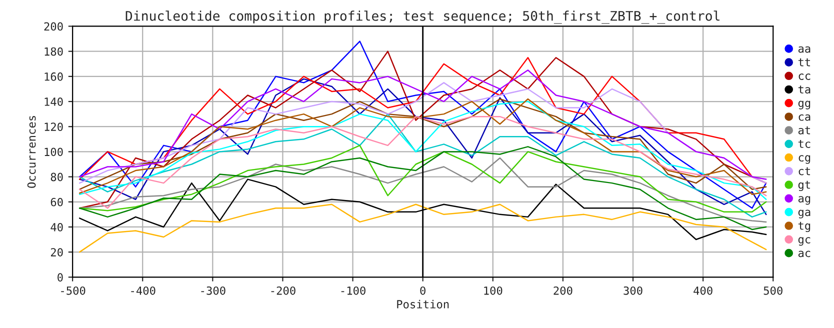 The height and width of the screenshot is (328, 834). I want to click on legend-label: gt, so click(804, 186).